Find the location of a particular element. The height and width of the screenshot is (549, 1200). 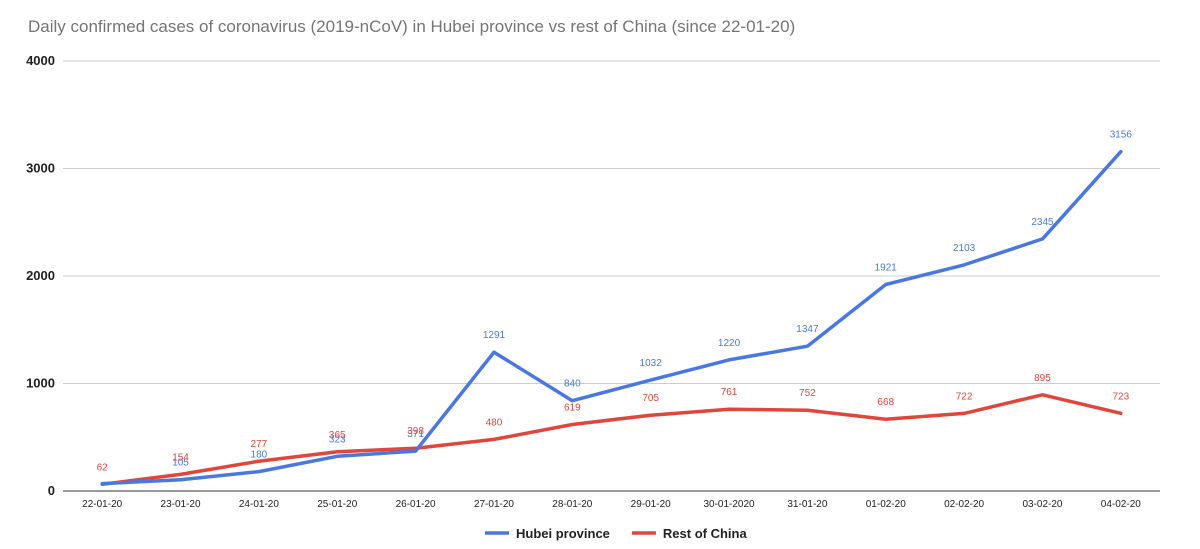

data-label: 62 is located at coordinates (103, 467).